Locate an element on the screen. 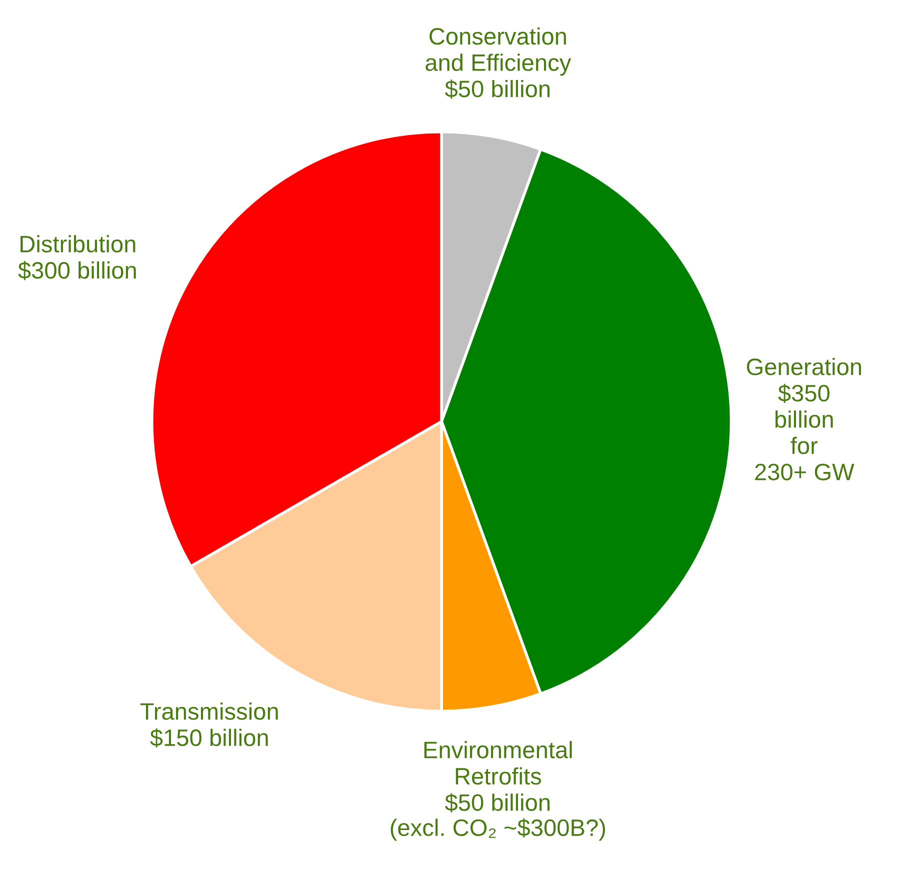 The image size is (915, 885). slice-label: Conservation and Efficiency is located at coordinates (499, 51).